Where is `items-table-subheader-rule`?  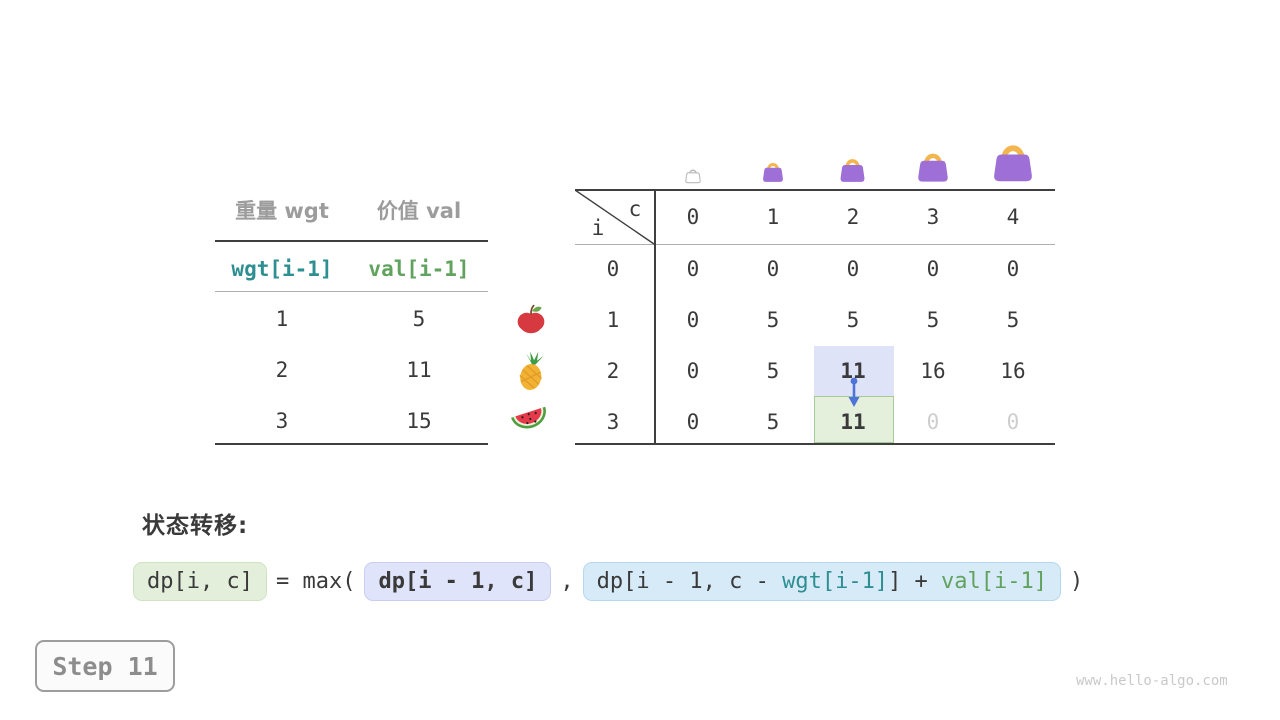
items-table-subheader-rule is located at coordinates (351, 291).